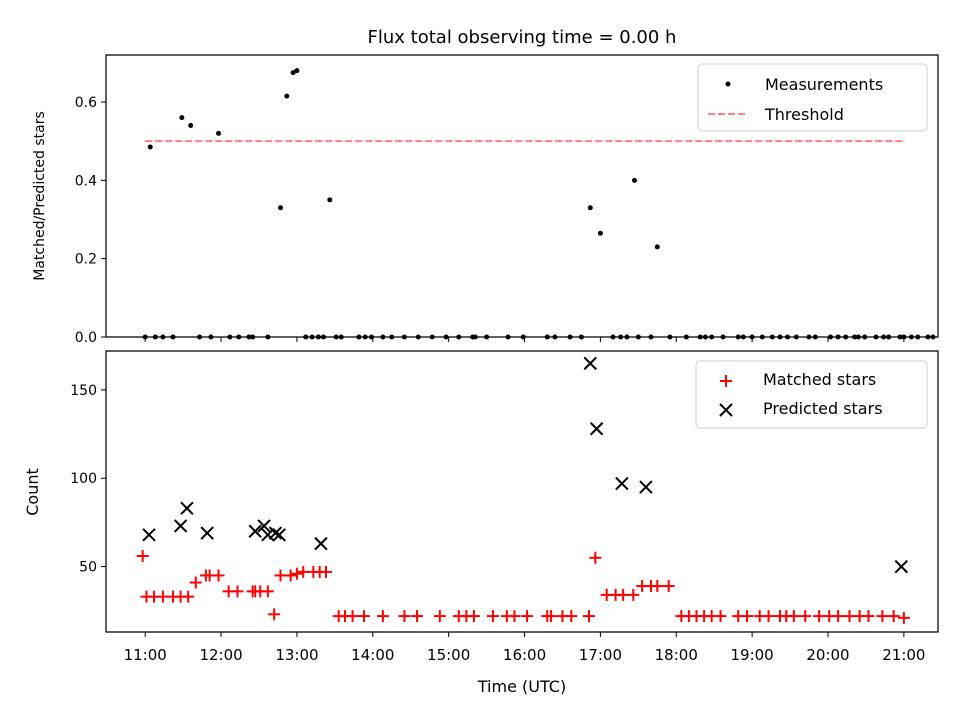 The width and height of the screenshot is (960, 720). I want to click on legend-matched-marker, so click(726, 381).